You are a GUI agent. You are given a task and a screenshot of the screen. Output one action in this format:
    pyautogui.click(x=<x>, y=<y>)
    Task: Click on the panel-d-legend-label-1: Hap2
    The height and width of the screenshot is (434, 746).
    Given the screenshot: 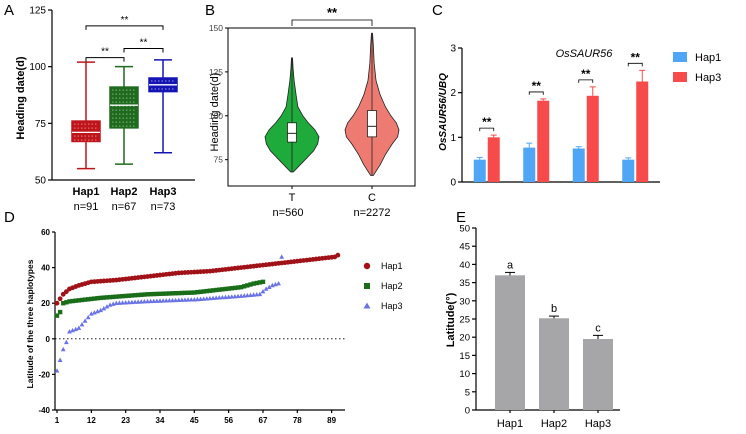 What is the action you would take?
    pyautogui.click(x=392, y=286)
    